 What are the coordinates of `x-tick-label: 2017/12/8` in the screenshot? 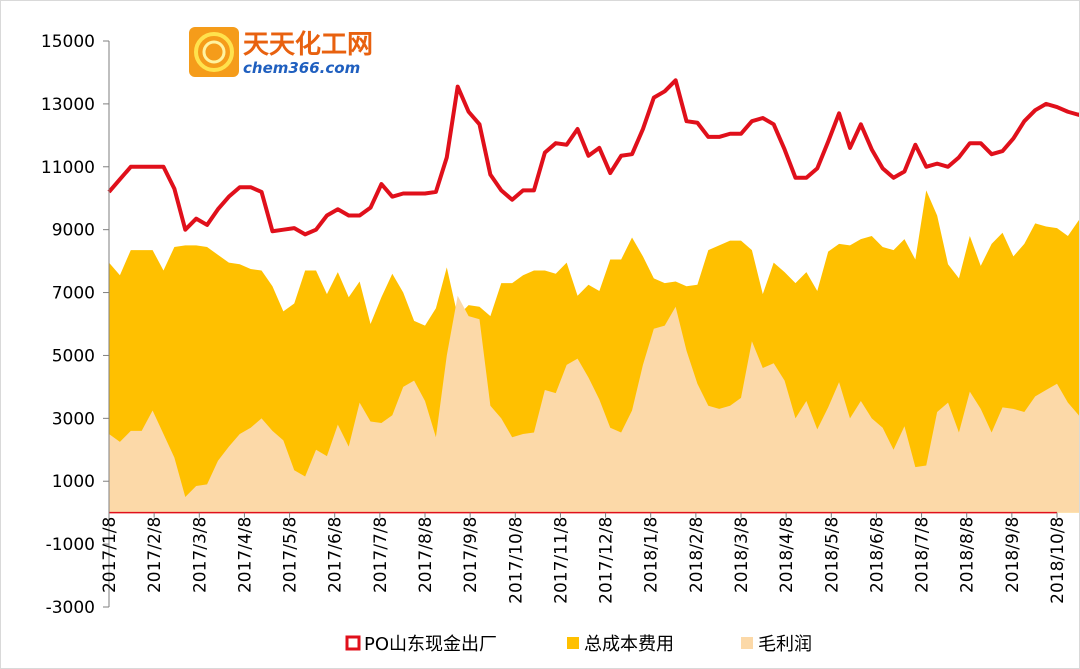 It's located at (607, 560).